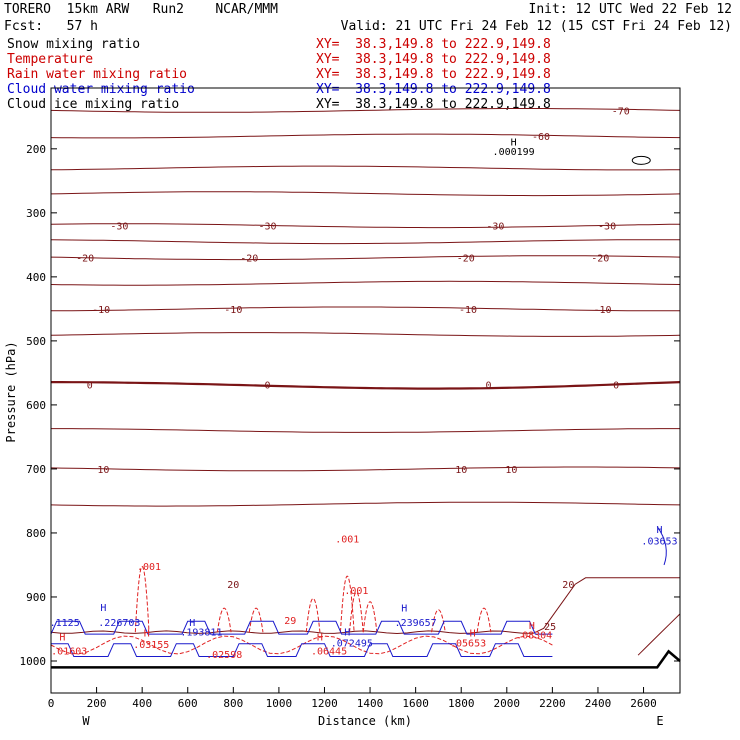 This screenshot has height=740, width=740. Describe the element at coordinates (352, 643) in the screenshot. I see `annotation-label: .072495` at that location.